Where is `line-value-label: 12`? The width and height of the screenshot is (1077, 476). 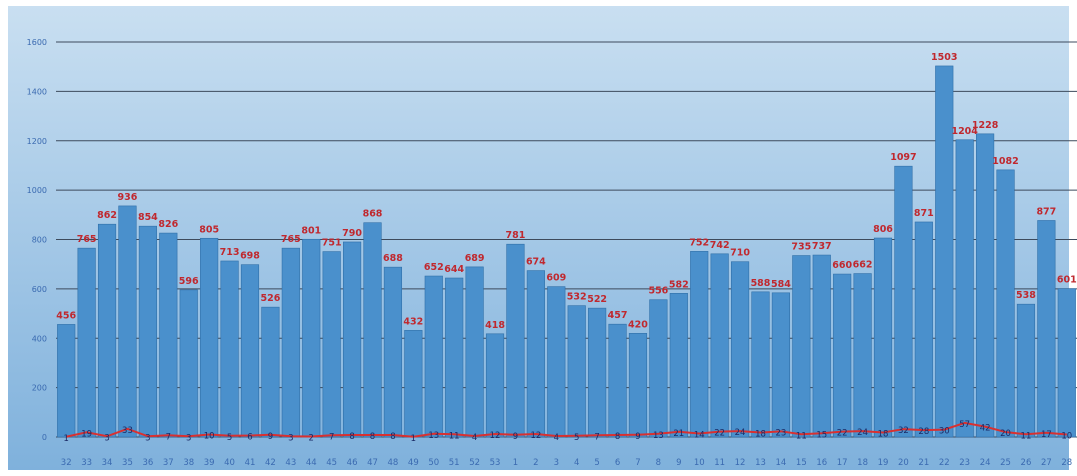 line-value-label: 12 is located at coordinates (495, 436).